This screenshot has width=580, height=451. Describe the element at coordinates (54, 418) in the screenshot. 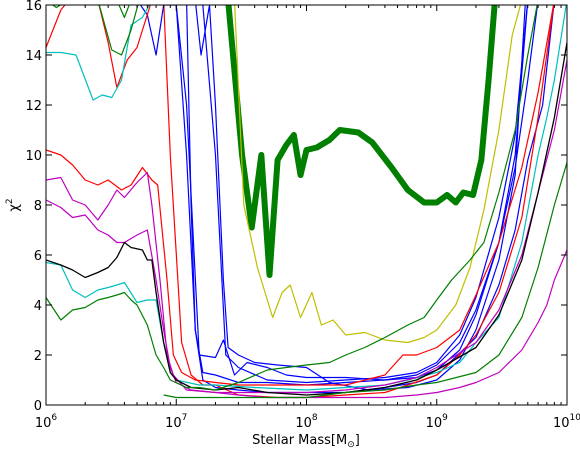

I see `x-tick-label-exp: 6` at that location.